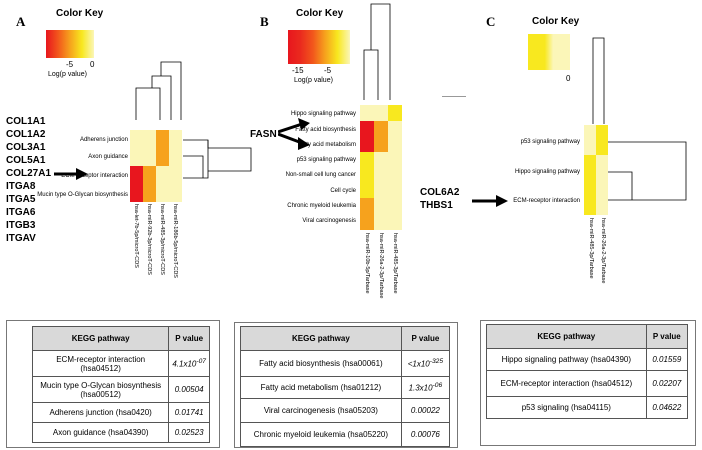  I want to click on p-value-cell: 4.1x10-07, so click(189, 363).